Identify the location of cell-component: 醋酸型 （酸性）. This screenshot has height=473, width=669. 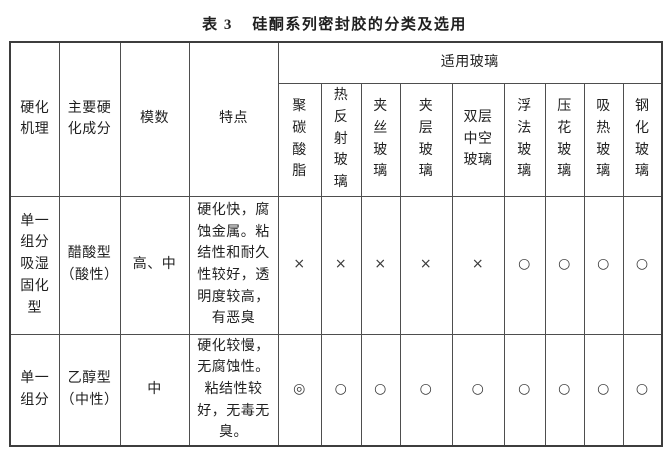
(89, 265).